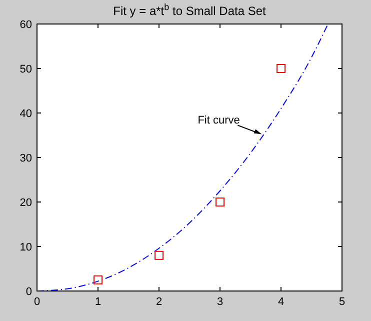 The width and height of the screenshot is (371, 321). Describe the element at coordinates (159, 302) in the screenshot. I see `x-tick-label: 2` at that location.